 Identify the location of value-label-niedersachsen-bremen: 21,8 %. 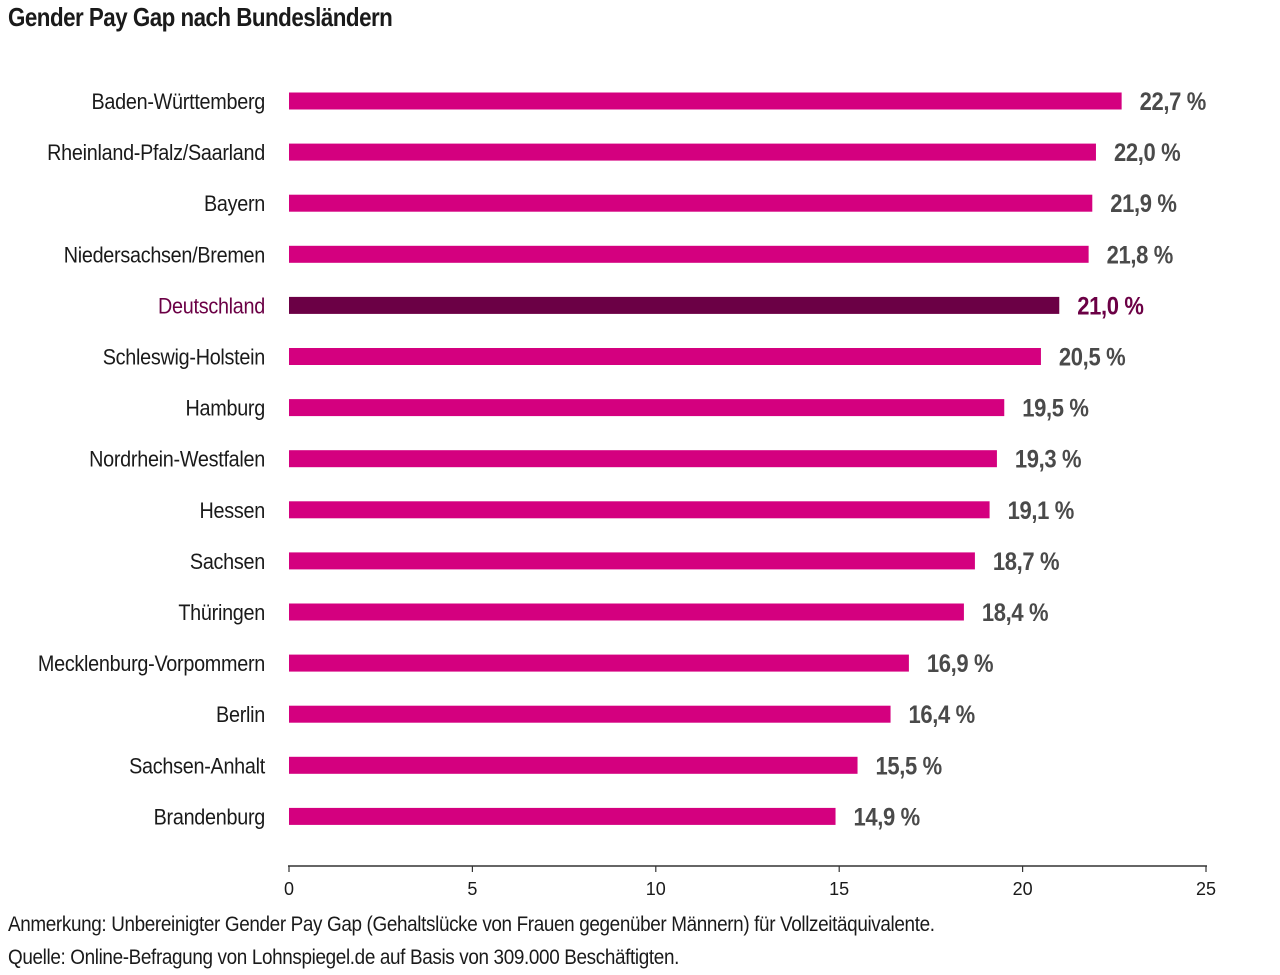
(1140, 255).